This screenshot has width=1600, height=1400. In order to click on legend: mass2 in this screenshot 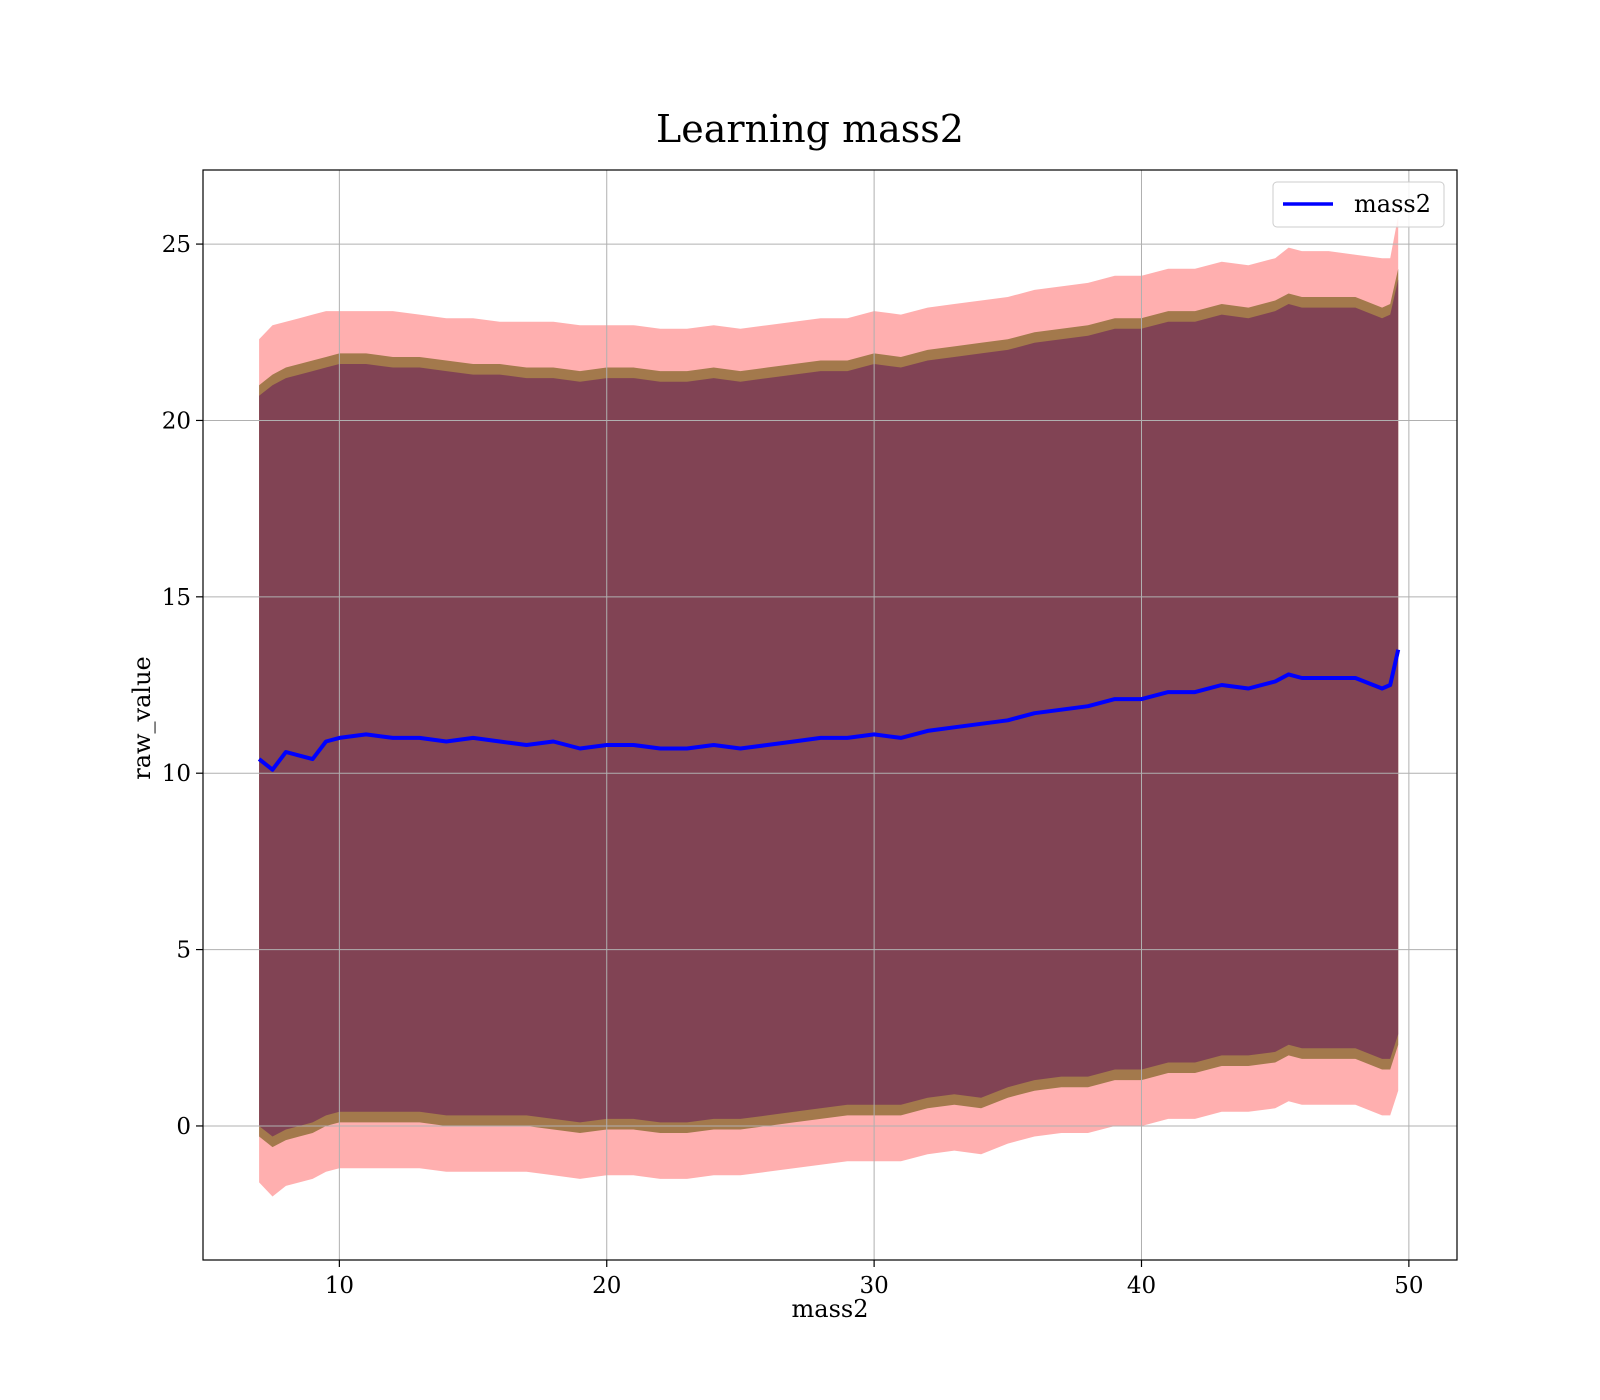, I will do `click(1358, 204)`.